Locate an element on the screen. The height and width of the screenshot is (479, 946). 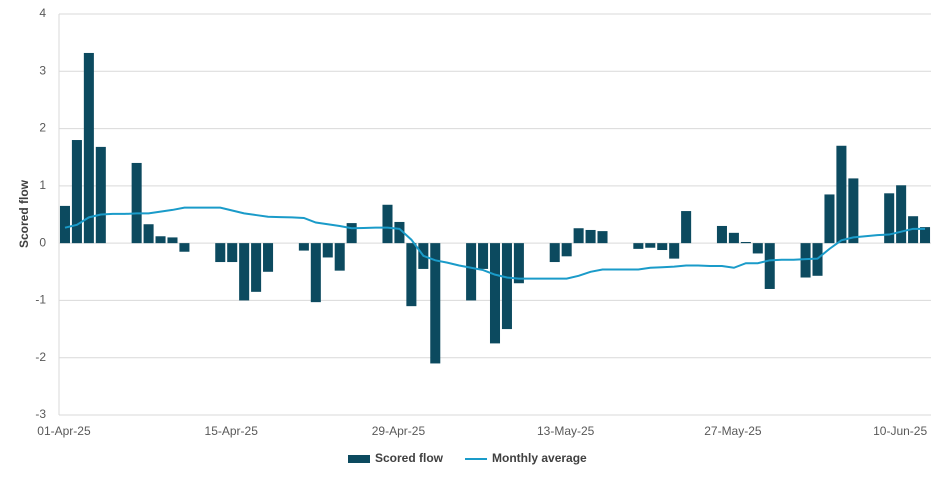
x-tick-label: 01-Apr-25 is located at coordinates (64, 431).